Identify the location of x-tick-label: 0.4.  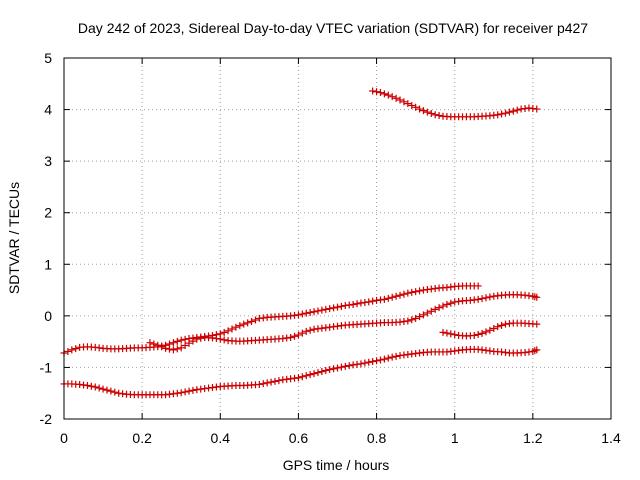
(221, 438).